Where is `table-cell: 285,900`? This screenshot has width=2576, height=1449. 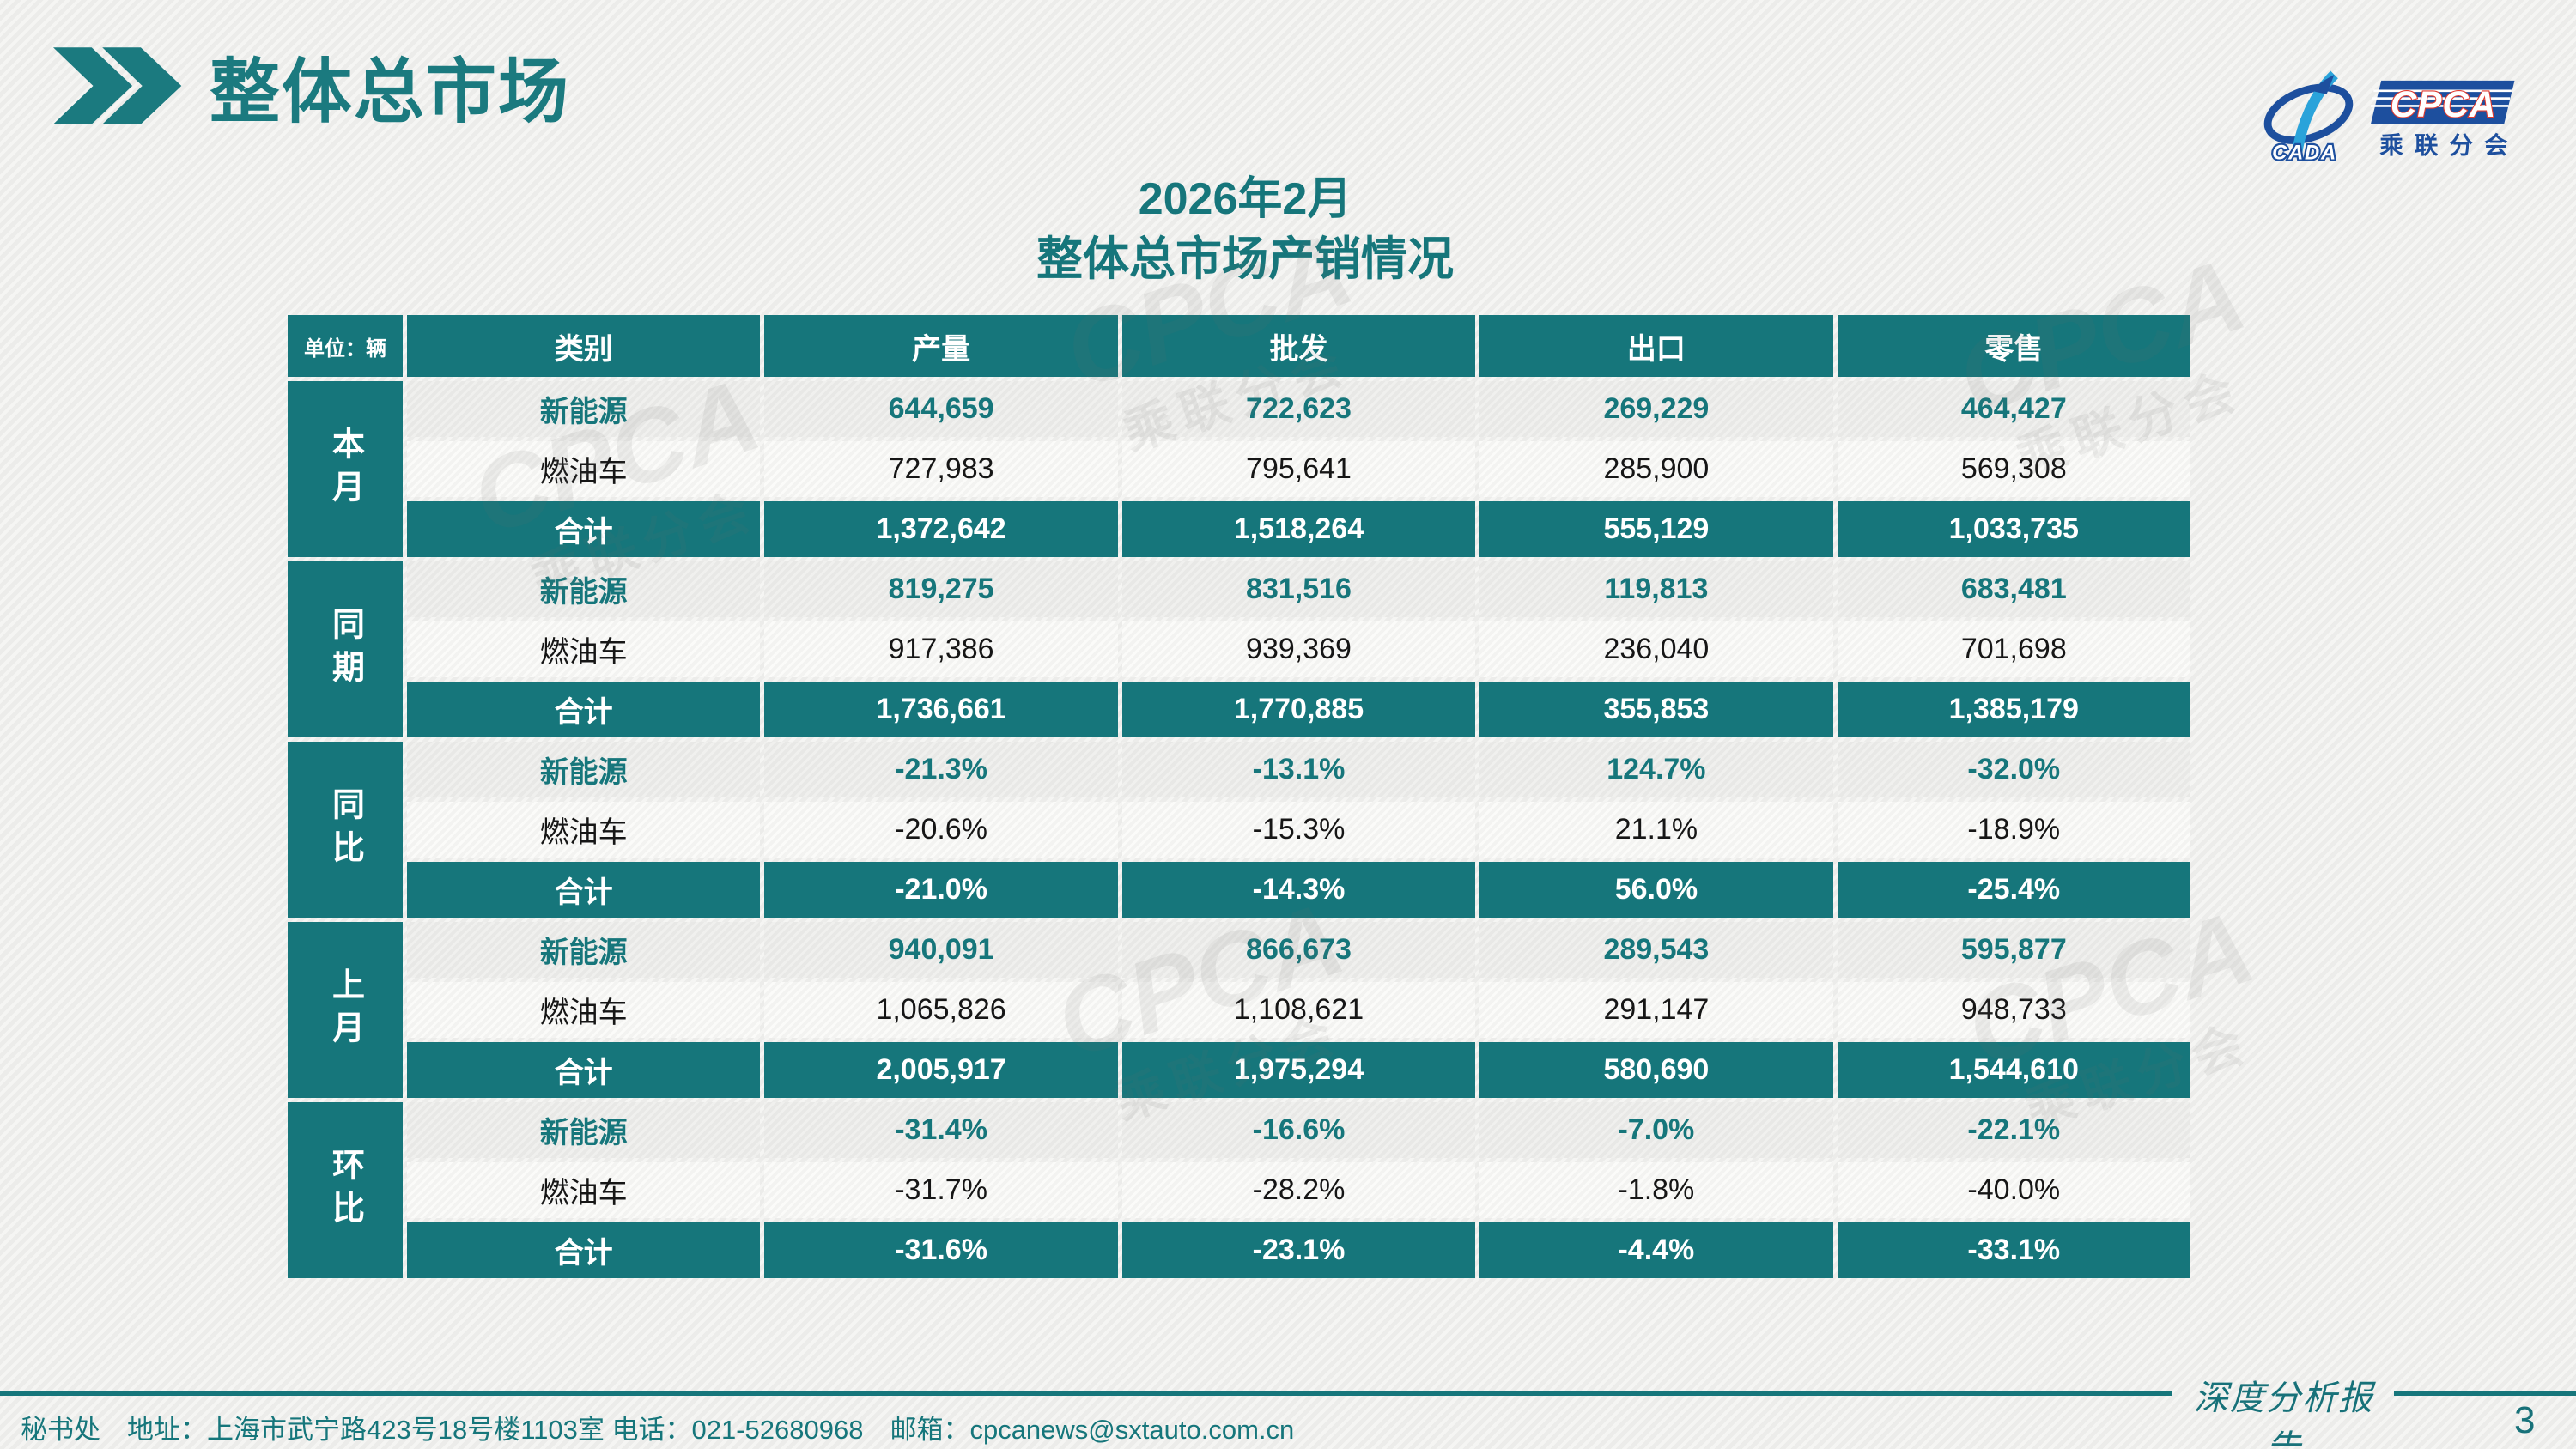 table-cell: 285,900 is located at coordinates (1656, 469).